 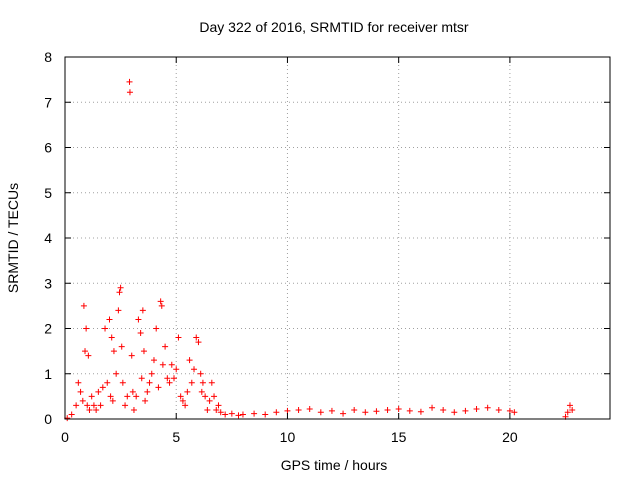 What do you see at coordinates (48, 283) in the screenshot?
I see `y-tick-label: 3` at bounding box center [48, 283].